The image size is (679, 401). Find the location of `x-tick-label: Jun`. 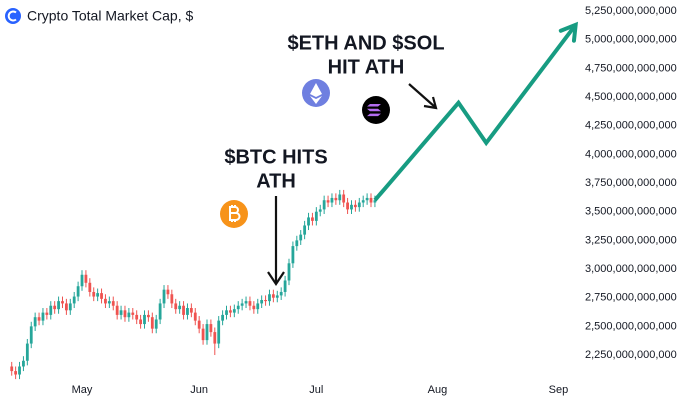

x-tick-label: Jun is located at coordinates (199, 390).